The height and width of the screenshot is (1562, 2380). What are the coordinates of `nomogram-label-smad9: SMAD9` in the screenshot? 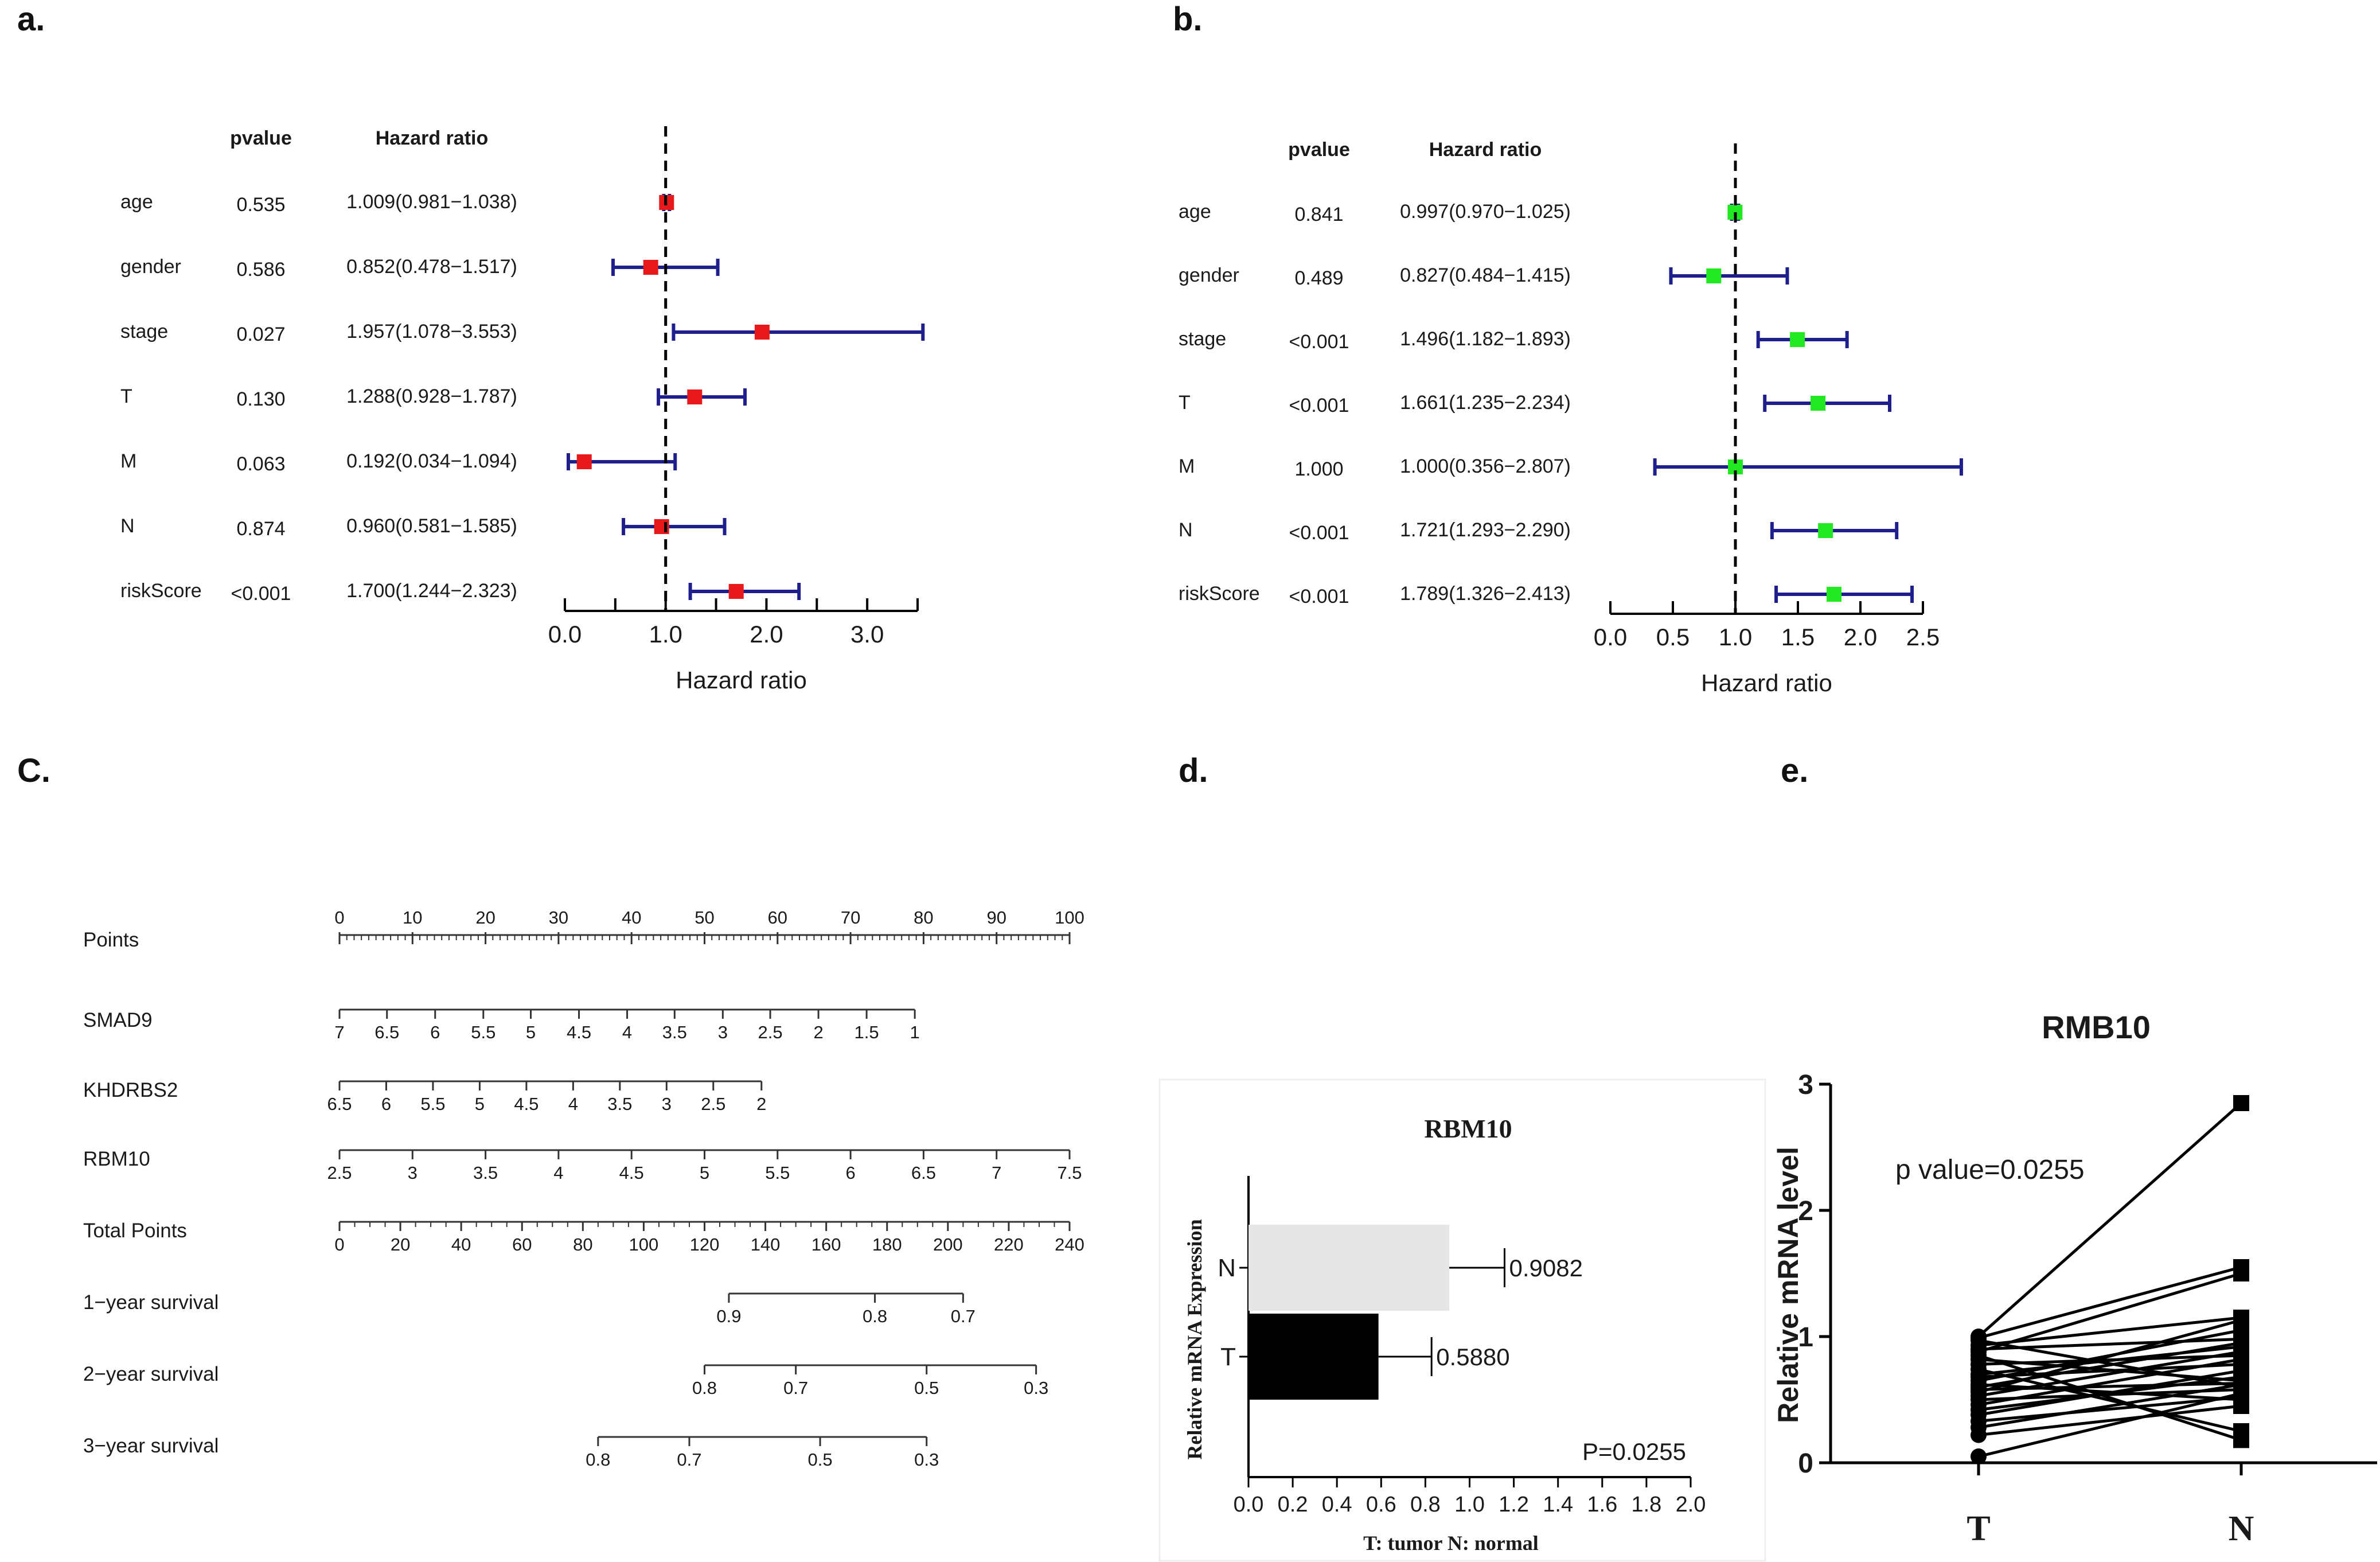 It's located at (118, 1020).